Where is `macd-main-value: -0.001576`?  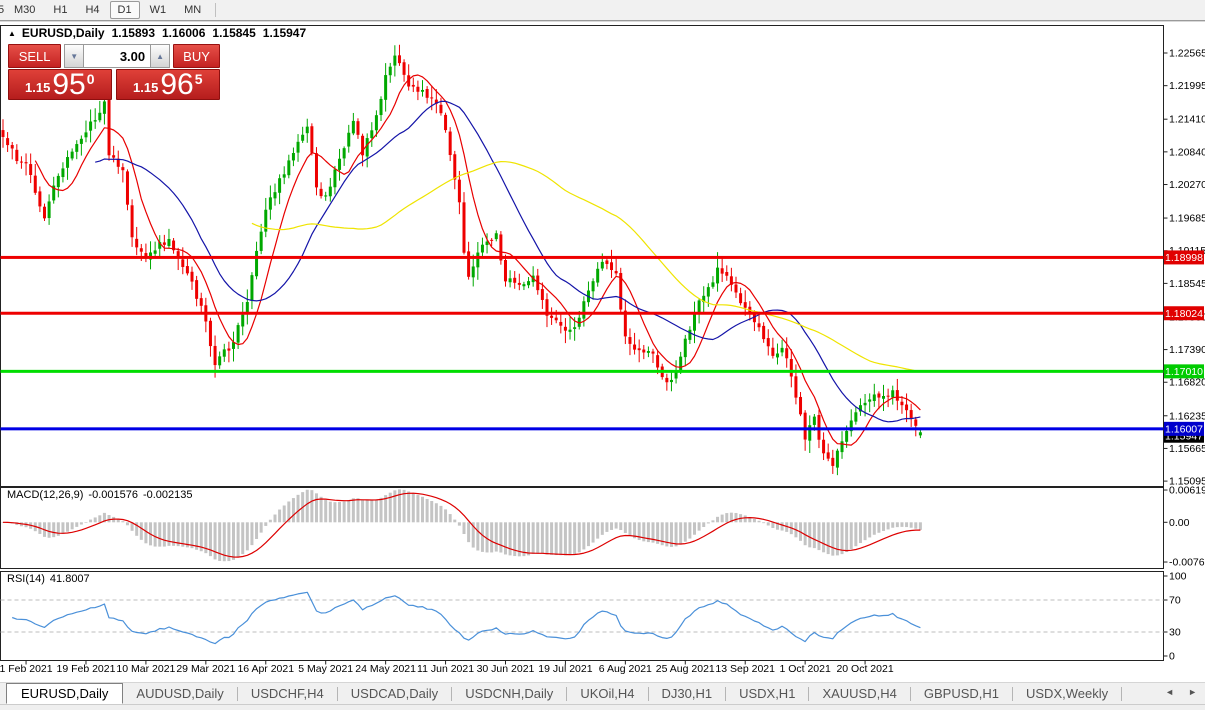
macd-main-value: -0.001576 is located at coordinates (113, 495).